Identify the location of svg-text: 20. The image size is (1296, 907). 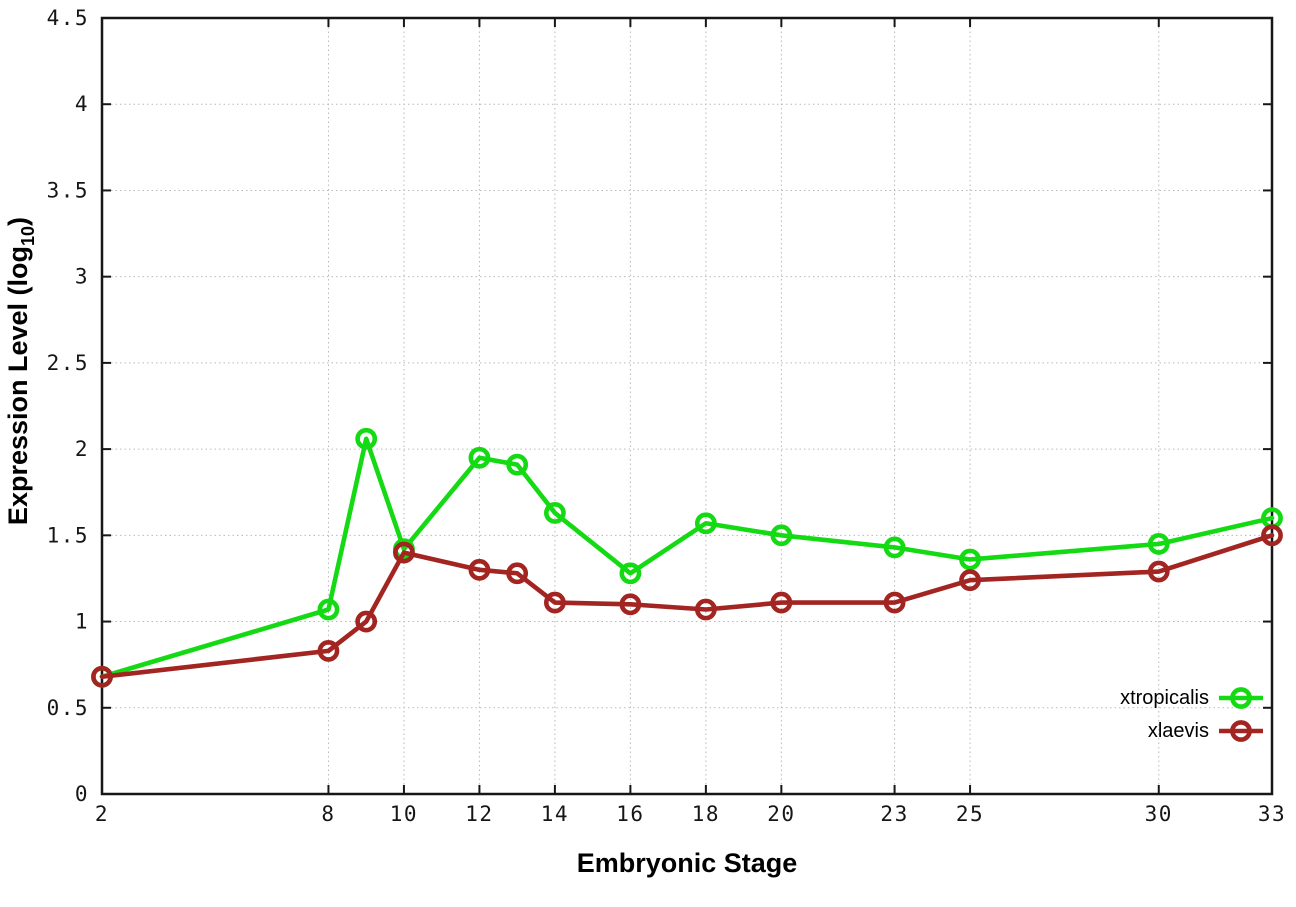
(781, 814).